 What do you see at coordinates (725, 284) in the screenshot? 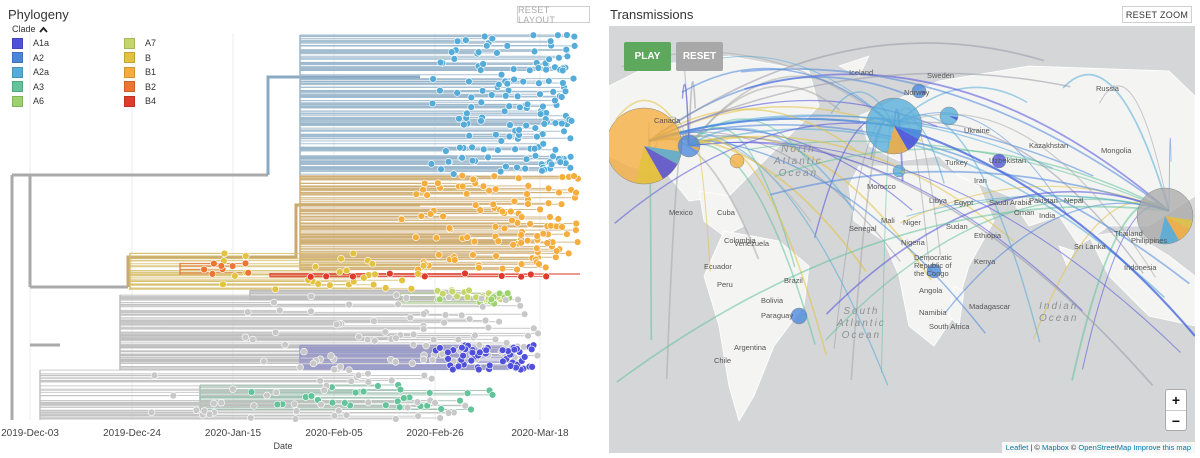
I see `place-label: Peru` at bounding box center [725, 284].